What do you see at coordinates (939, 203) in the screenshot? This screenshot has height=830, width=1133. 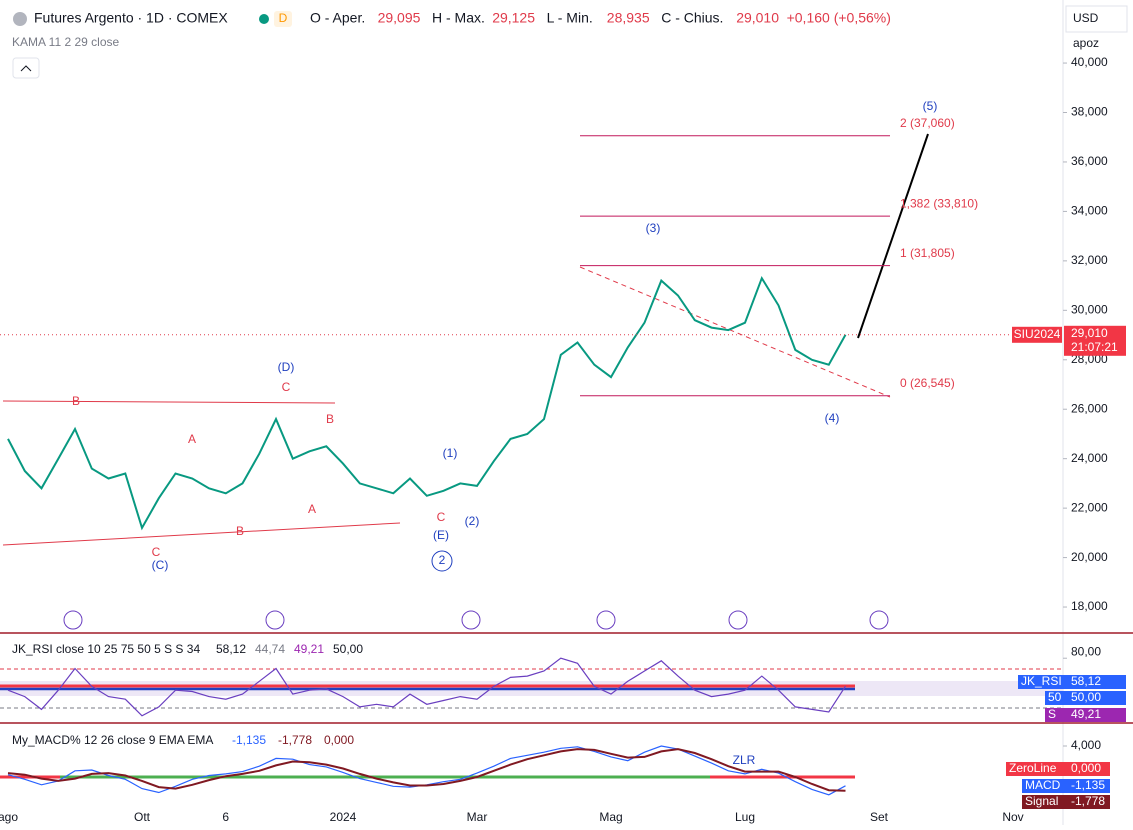 I see `fib-label: 1,382 (33,810)` at bounding box center [939, 203].